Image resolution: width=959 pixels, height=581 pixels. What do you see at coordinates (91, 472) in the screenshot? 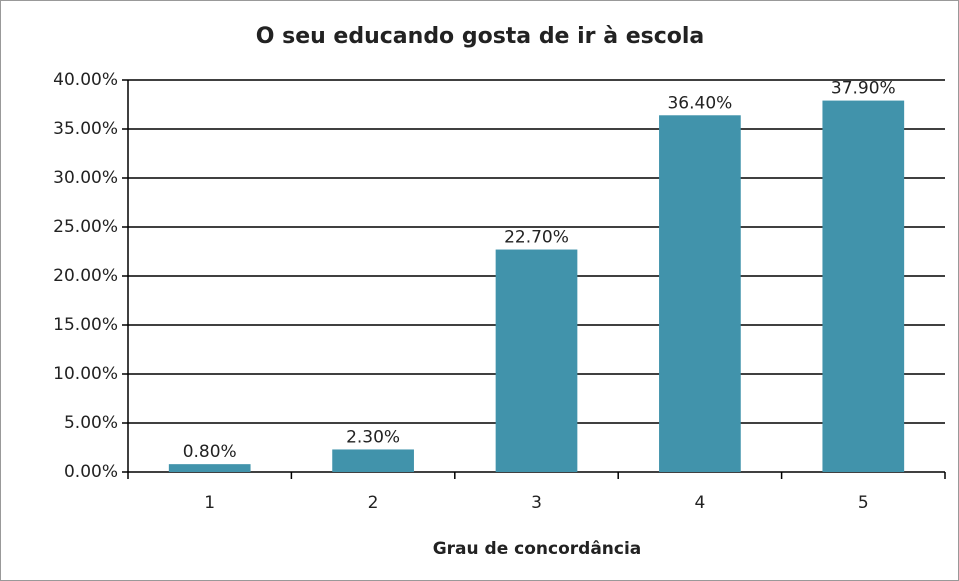
I see `y-tick-label: 0.00%` at bounding box center [91, 472].